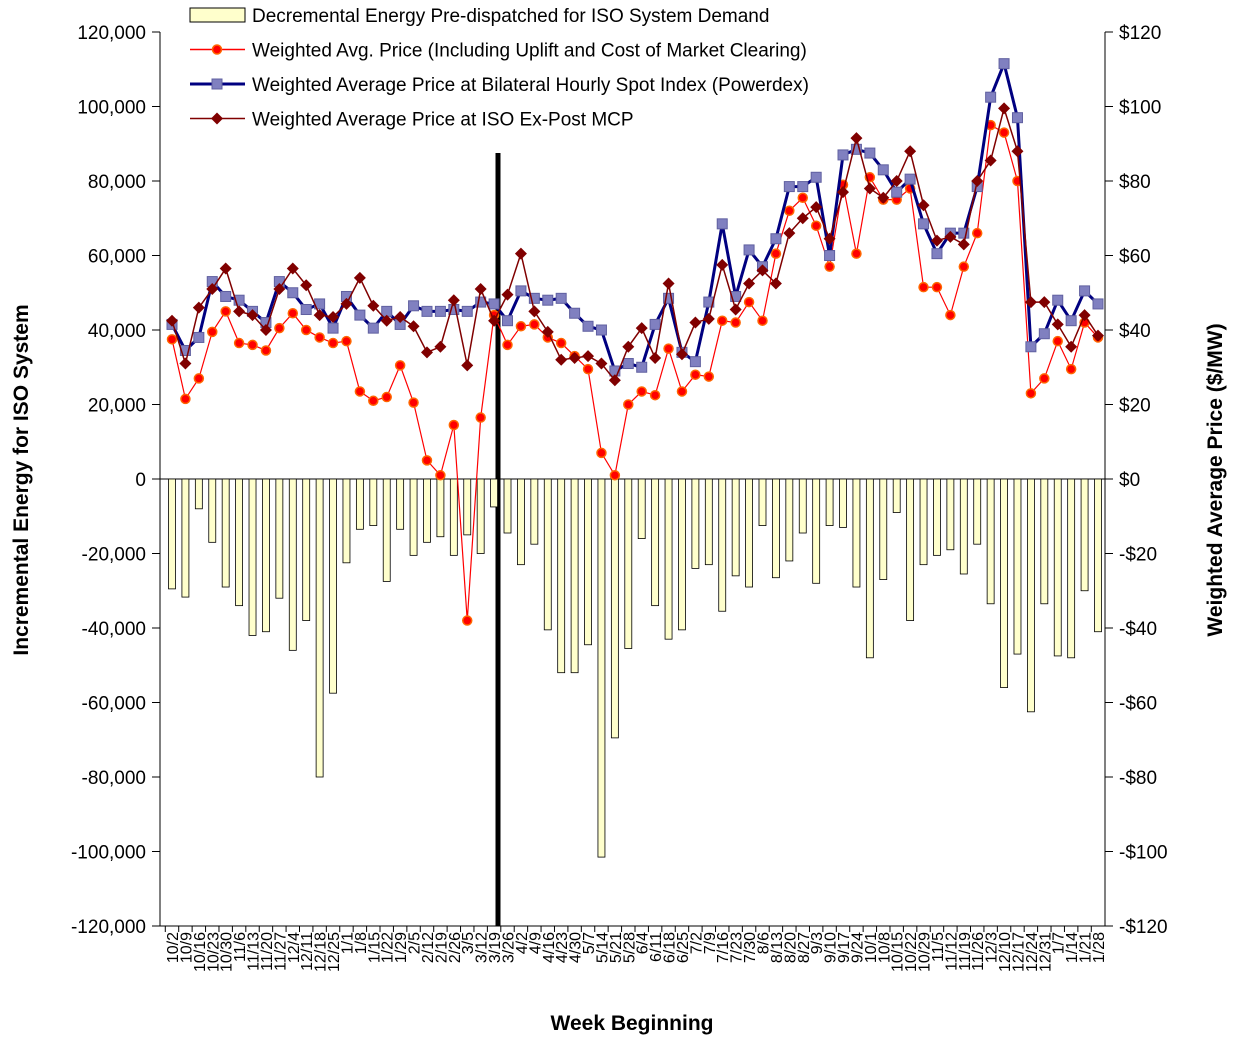 This screenshot has width=1235, height=1039. I want to click on x-tick-label: 10/2, so click(173, 947).